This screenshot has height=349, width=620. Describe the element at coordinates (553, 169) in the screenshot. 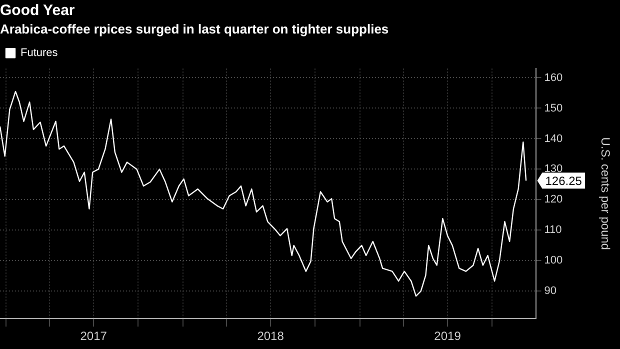

I see `y-tick-label: 130` at that location.